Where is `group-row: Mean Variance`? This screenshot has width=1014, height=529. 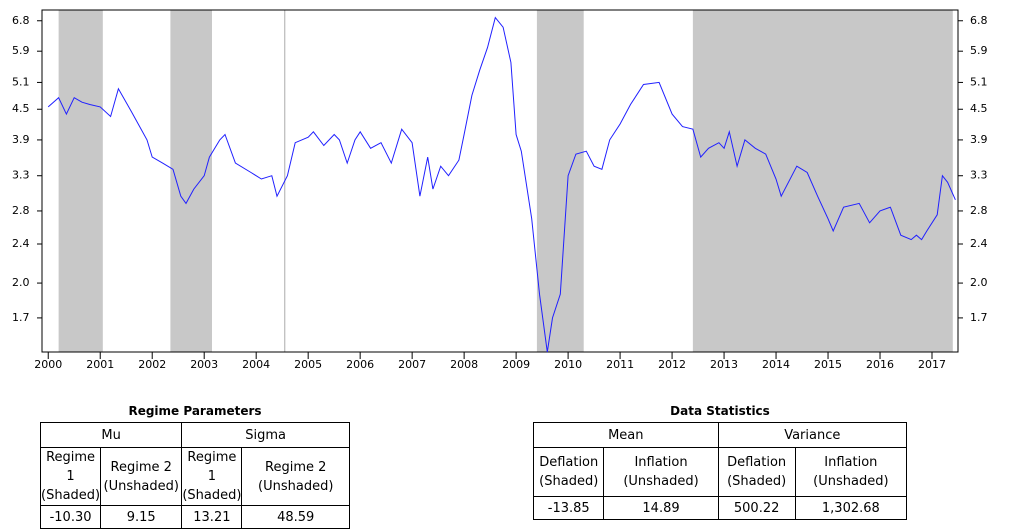 group-row: Mean Variance is located at coordinates (720, 435).